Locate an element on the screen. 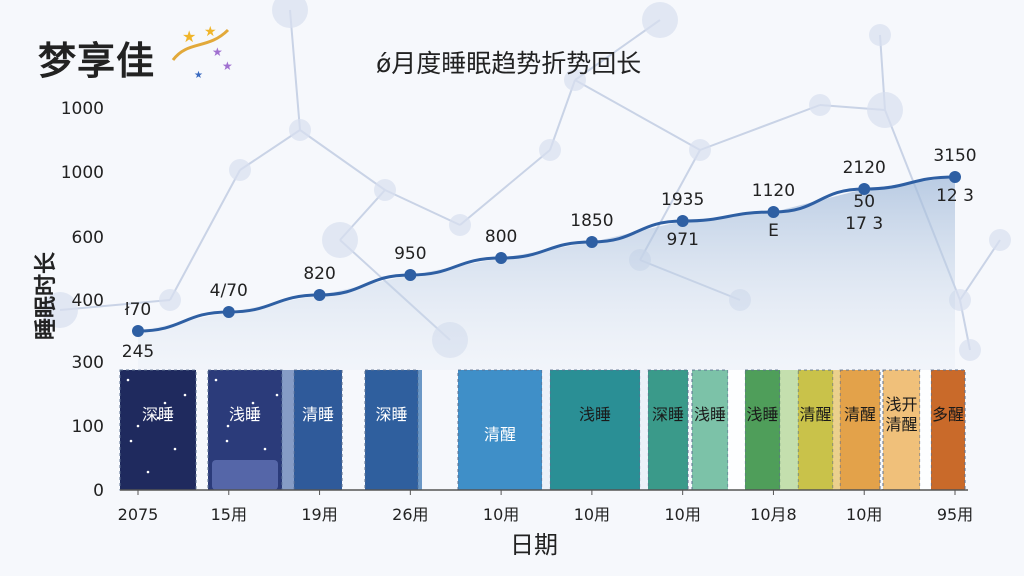  x-tick-label: 19用 is located at coordinates (319, 514).